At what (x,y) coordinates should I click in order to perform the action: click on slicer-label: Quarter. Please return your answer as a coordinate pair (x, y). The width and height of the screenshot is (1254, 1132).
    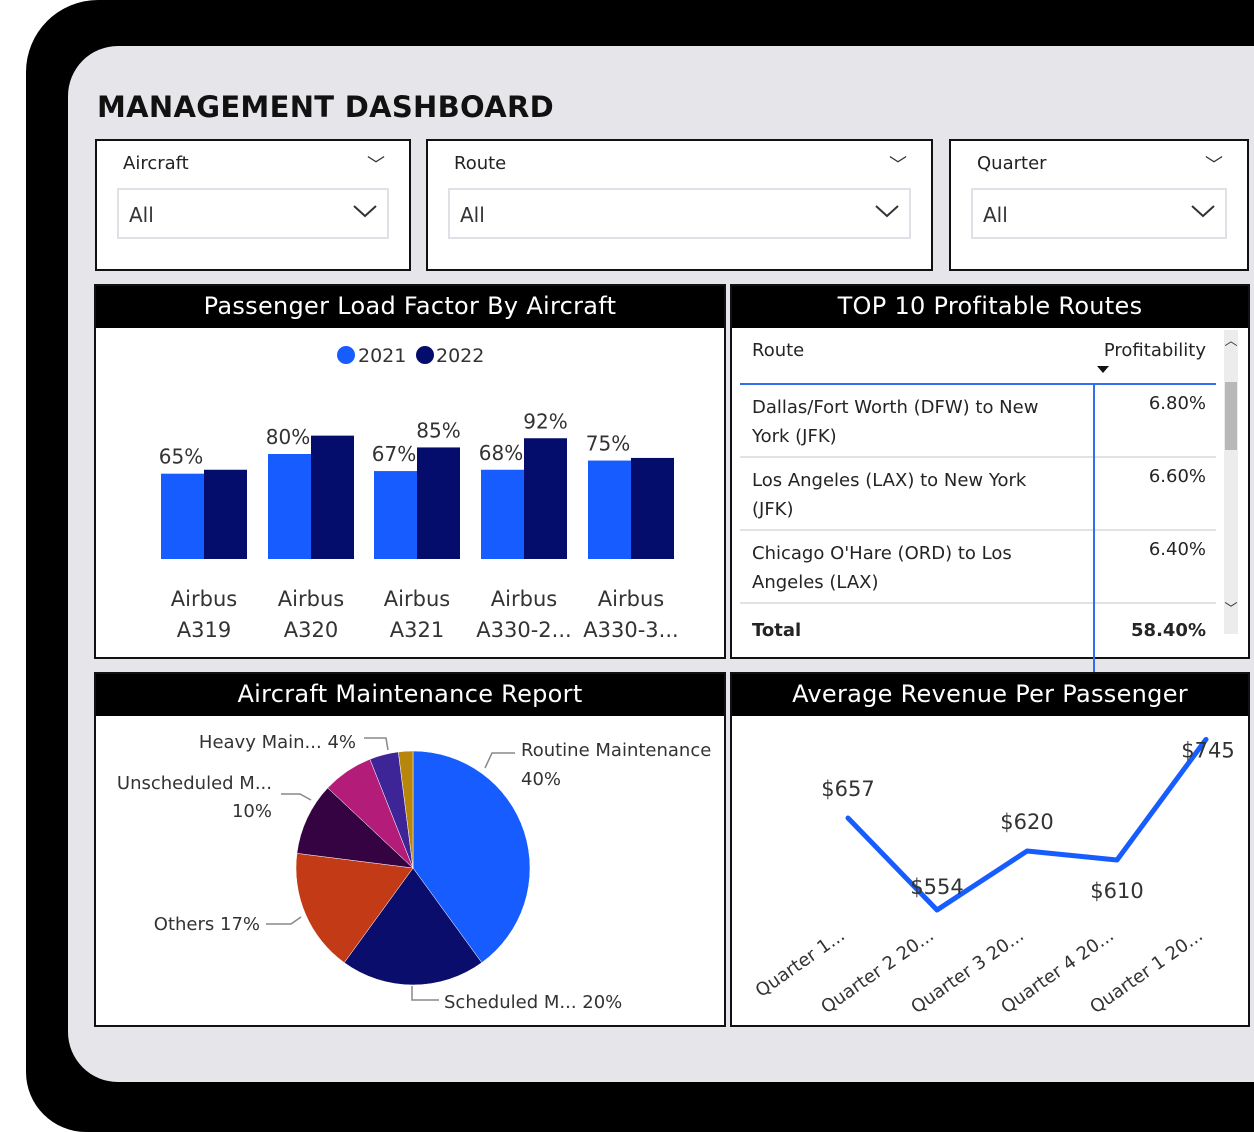
    Looking at the image, I should click on (1012, 163).